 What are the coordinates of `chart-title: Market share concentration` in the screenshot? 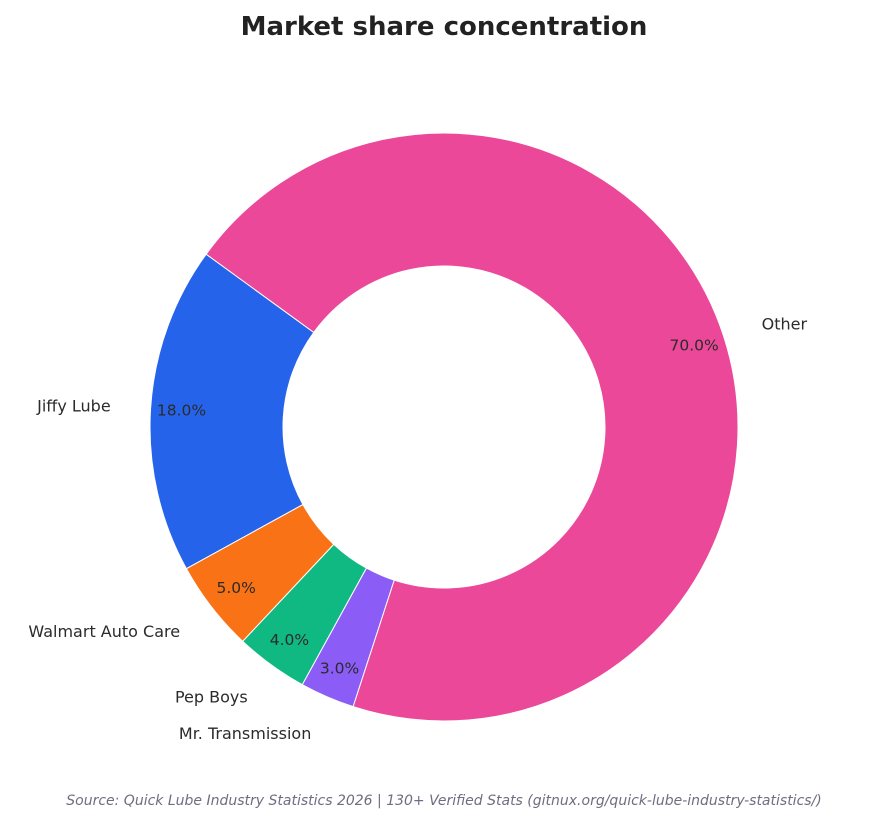 It's located at (444, 27).